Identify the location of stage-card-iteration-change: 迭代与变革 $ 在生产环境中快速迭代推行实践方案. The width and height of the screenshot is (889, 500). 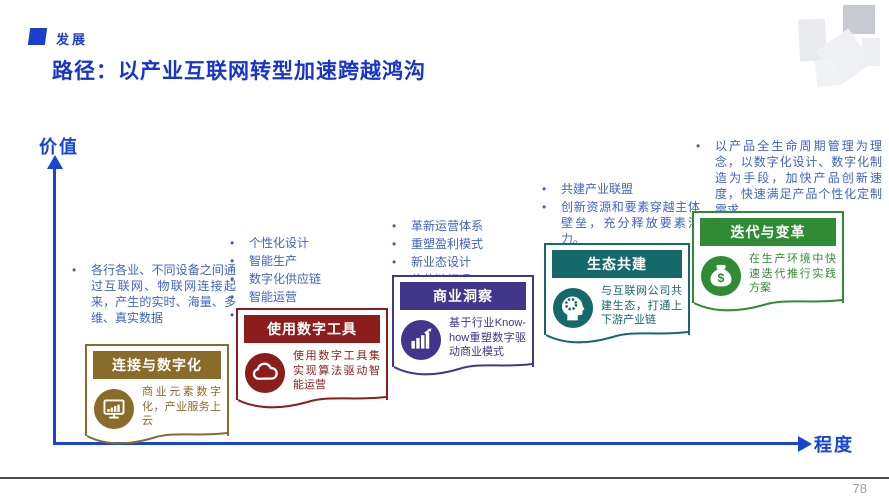
(768, 257).